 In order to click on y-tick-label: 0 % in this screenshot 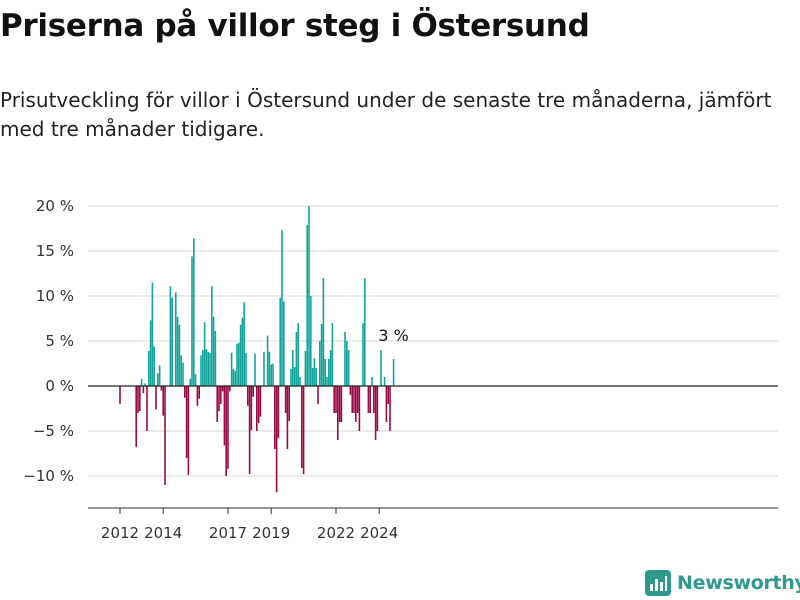, I will do `click(59, 386)`.